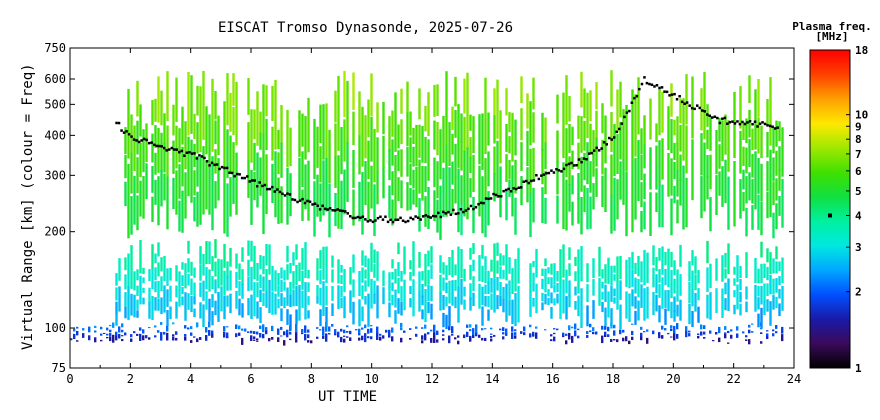 Image resolution: width=880 pixels, height=420 pixels. What do you see at coordinates (492, 379) in the screenshot?
I see `x-tick-label: 14` at bounding box center [492, 379].